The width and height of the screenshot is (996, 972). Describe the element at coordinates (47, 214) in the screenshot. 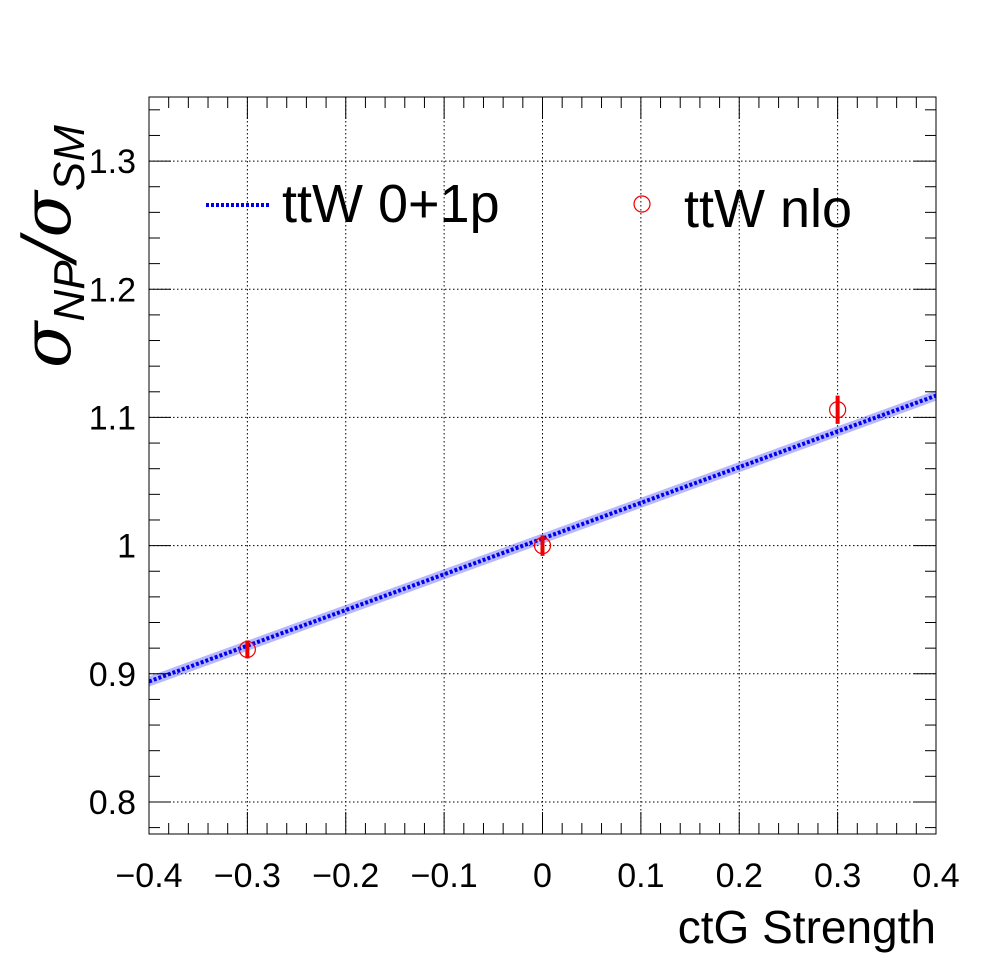

I see `y-axis-title-sigma-sm: σ` at that location.